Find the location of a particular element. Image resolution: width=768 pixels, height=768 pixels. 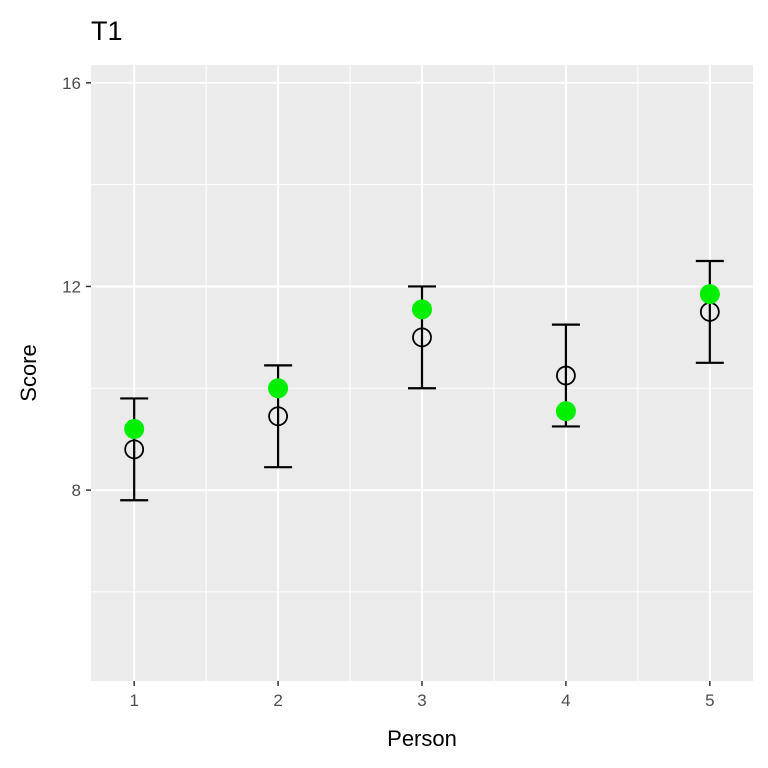

x-tick-label: 4 is located at coordinates (565, 700).